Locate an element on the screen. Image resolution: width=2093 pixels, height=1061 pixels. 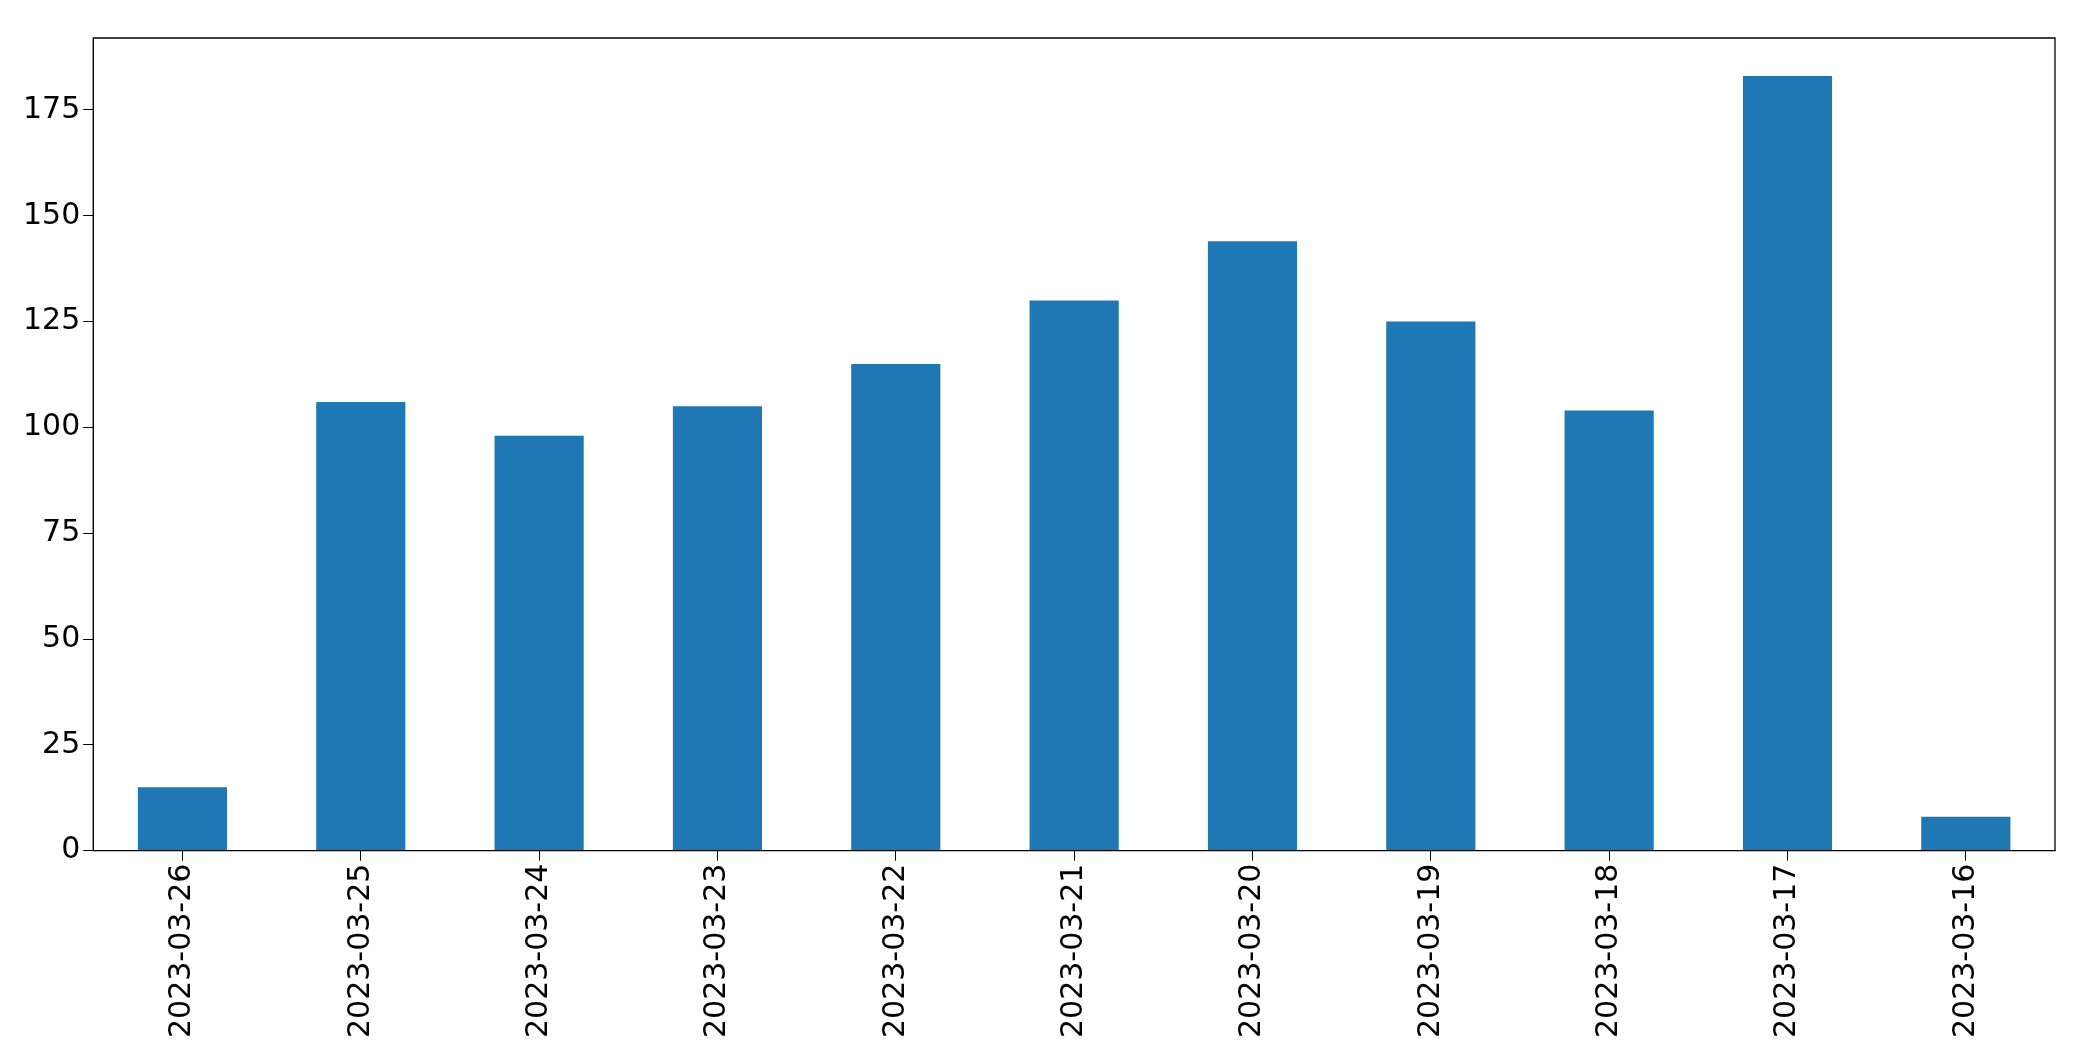
y-tick-label: 50 is located at coordinates (61, 636).